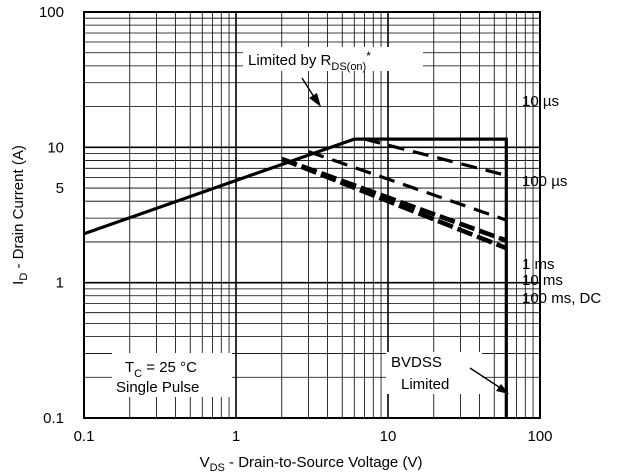 The height and width of the screenshot is (473, 634). Describe the element at coordinates (434, 373) in the screenshot. I see `bvdss-bg` at that location.